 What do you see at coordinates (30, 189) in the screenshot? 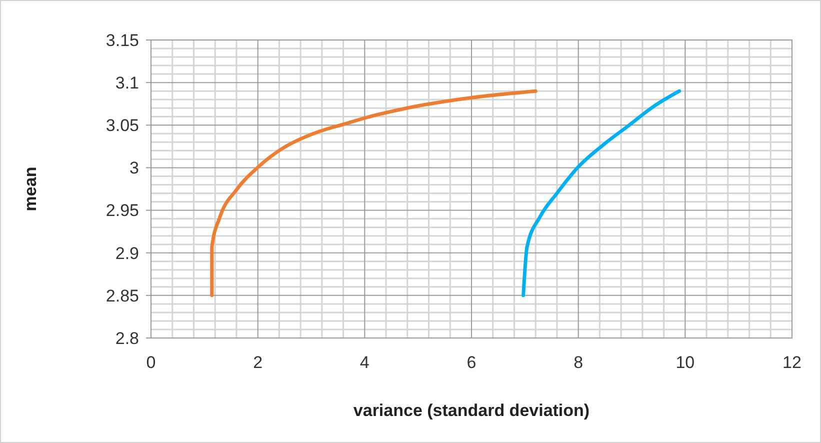
I see `y-axis-title: mean` at bounding box center [30, 189].